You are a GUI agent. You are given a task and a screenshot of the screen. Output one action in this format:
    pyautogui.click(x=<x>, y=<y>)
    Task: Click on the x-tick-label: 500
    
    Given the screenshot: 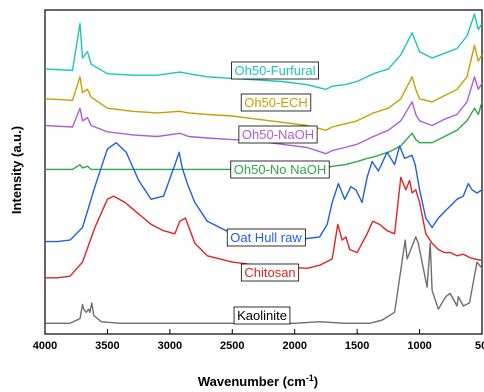 What is the action you would take?
    pyautogui.click(x=479, y=346)
    